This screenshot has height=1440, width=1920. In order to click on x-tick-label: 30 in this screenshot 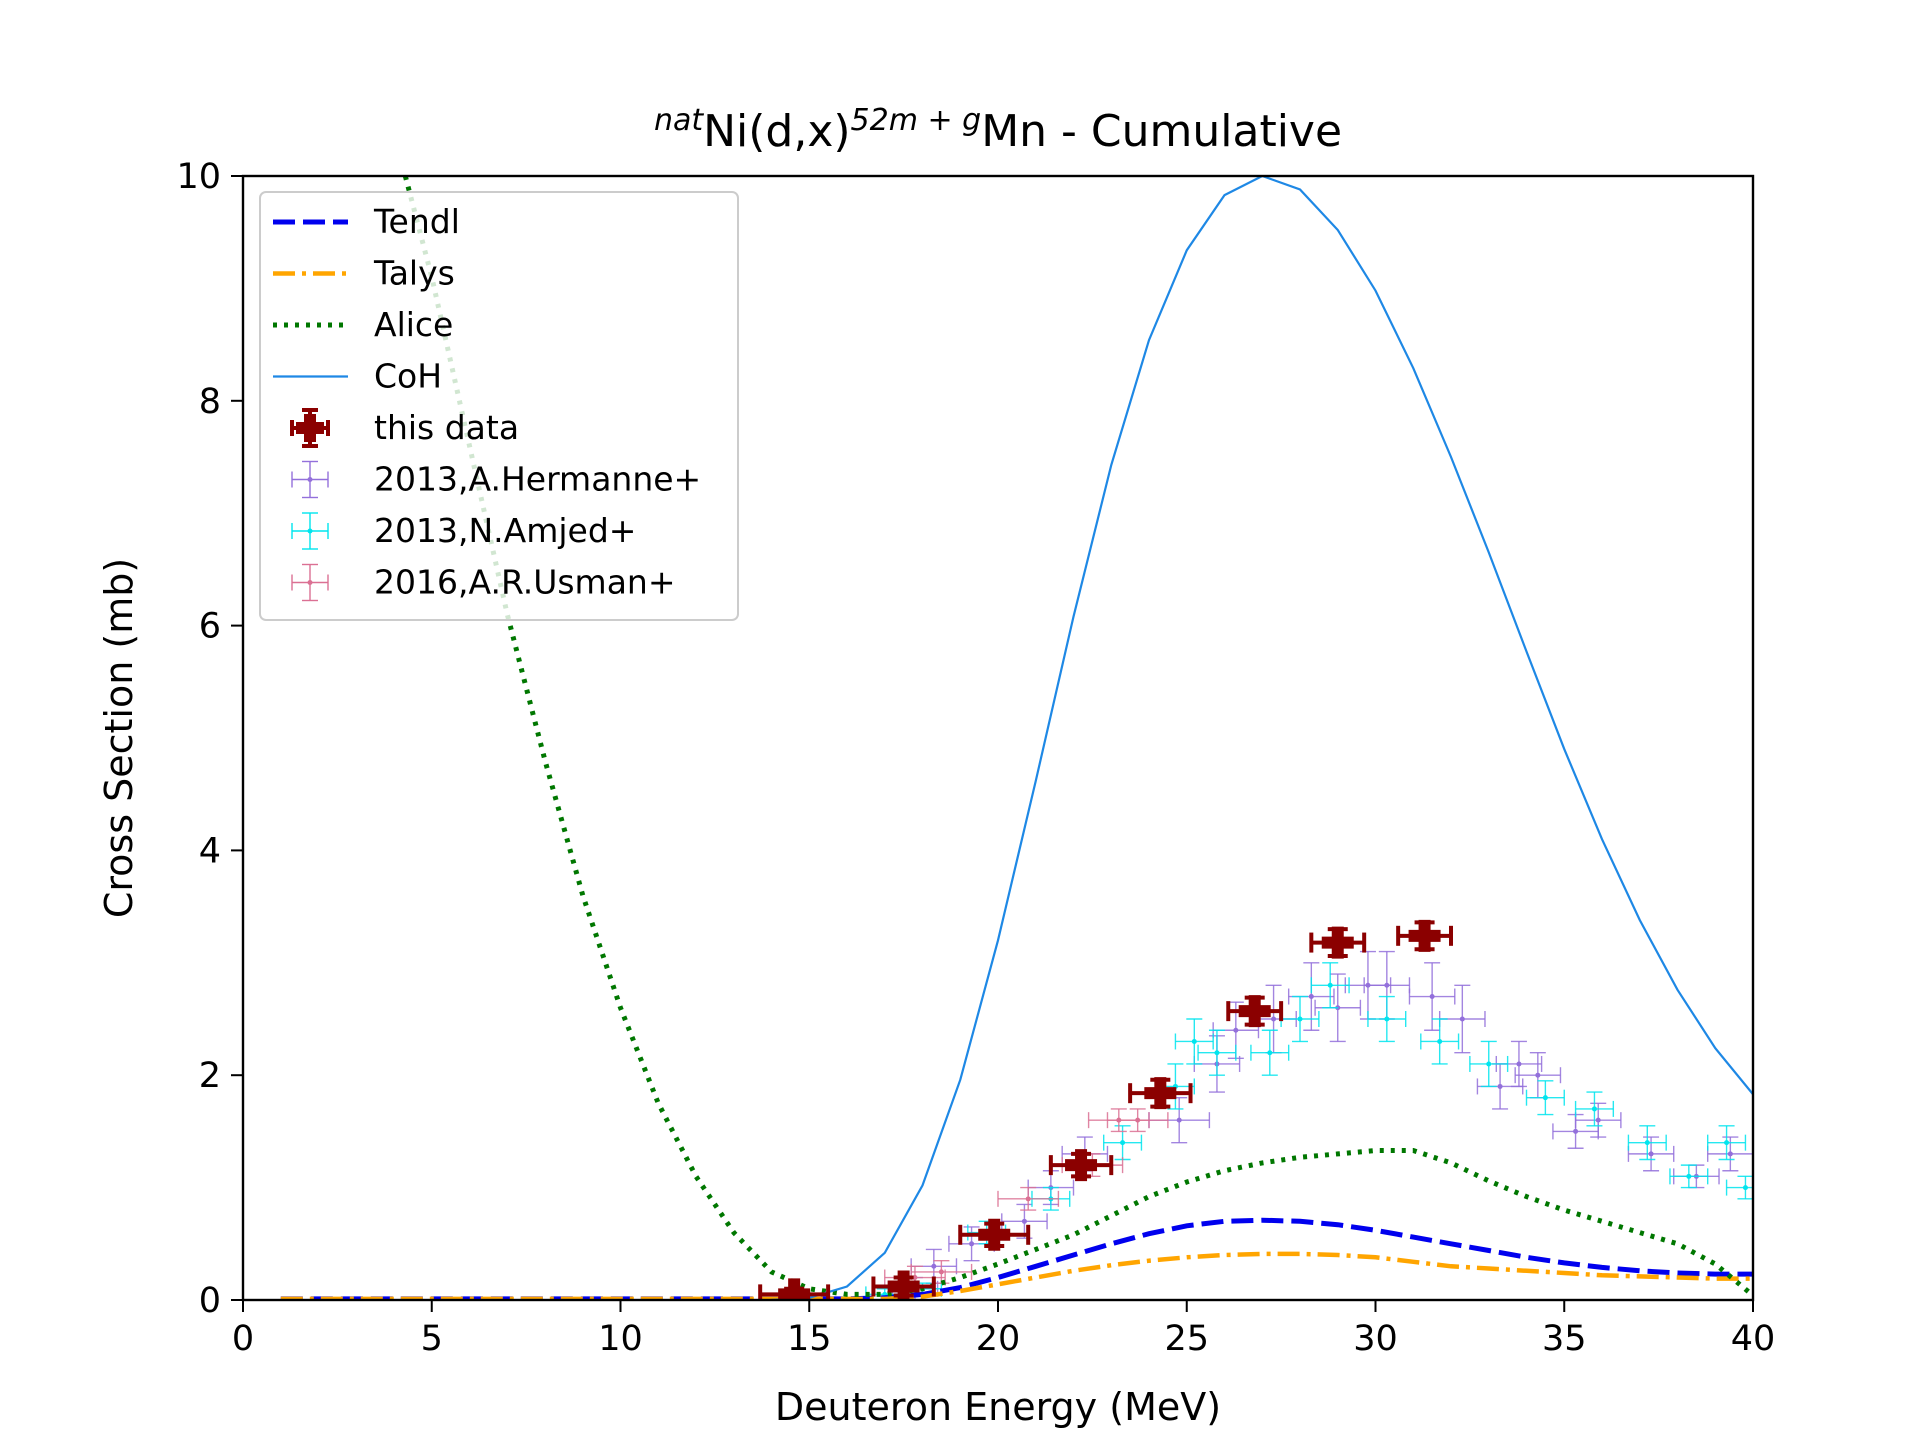, I will do `click(1375, 1339)`.